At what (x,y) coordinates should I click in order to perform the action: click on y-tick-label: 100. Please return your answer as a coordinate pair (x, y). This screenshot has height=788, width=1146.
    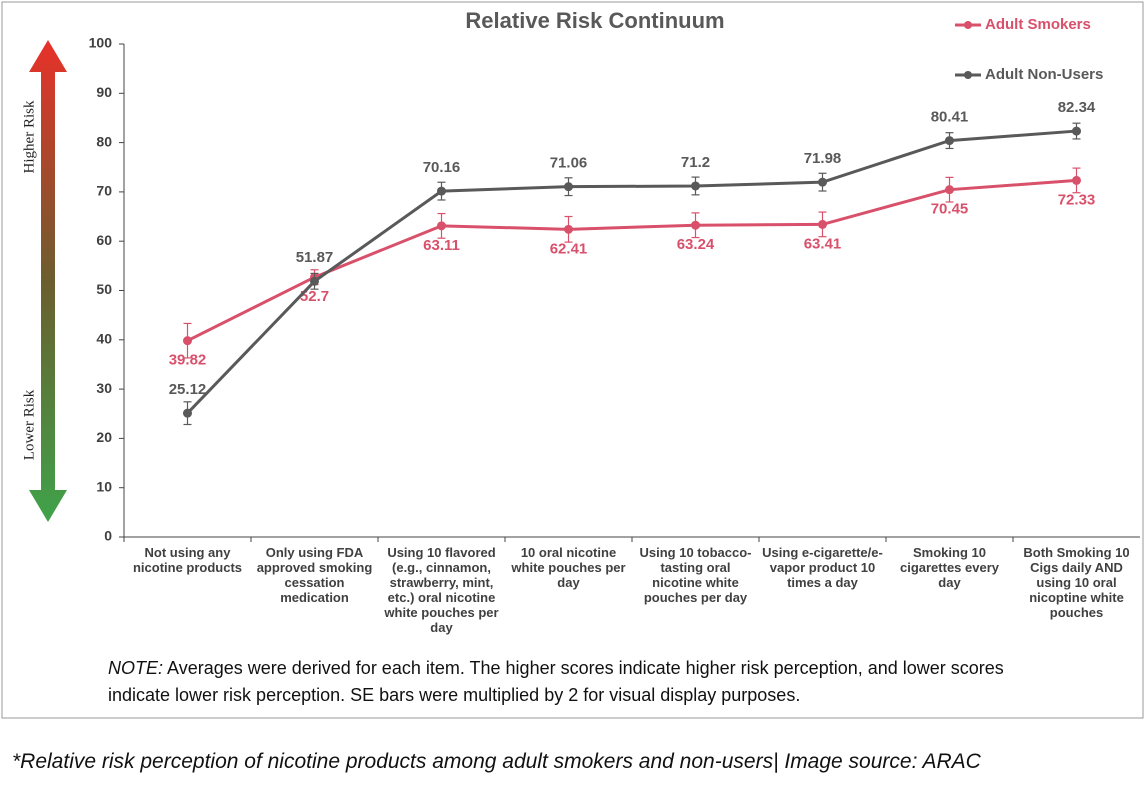
    Looking at the image, I should click on (101, 43).